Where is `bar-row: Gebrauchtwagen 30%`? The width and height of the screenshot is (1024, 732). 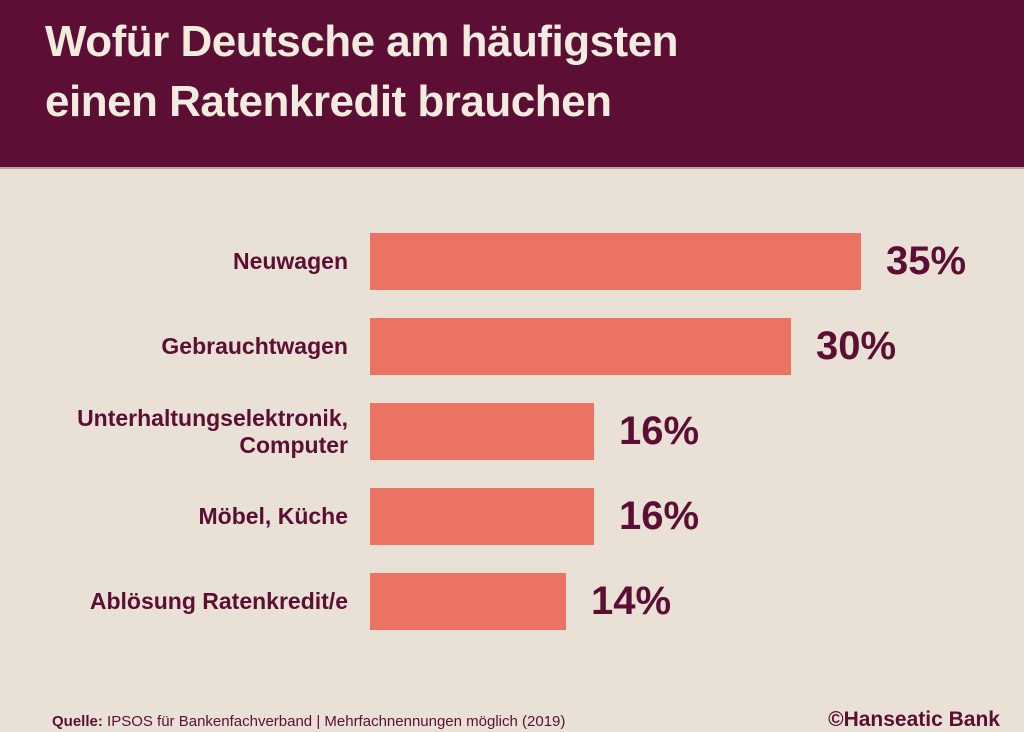
bar-row: Gebrauchtwagen 30% is located at coordinates (512, 346).